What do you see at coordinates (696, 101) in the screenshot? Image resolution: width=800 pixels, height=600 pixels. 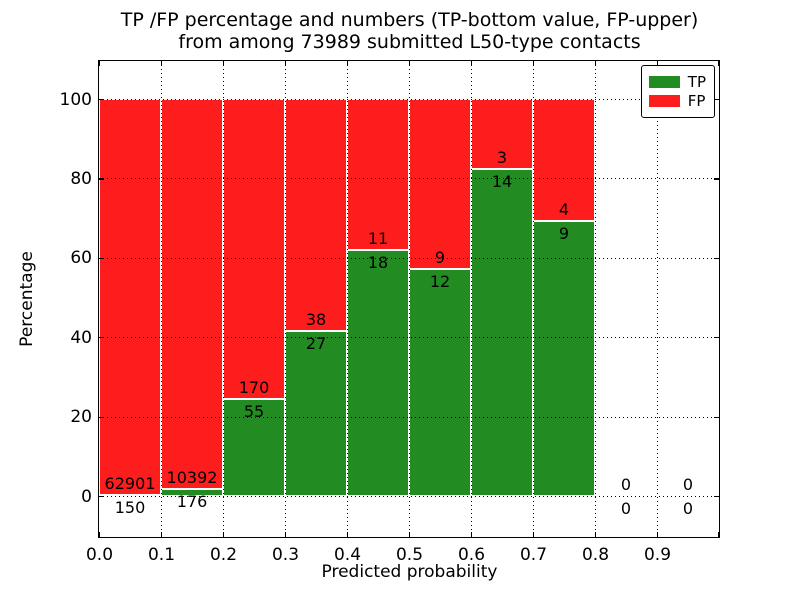 I see `fp-legend-label: FP` at bounding box center [696, 101].